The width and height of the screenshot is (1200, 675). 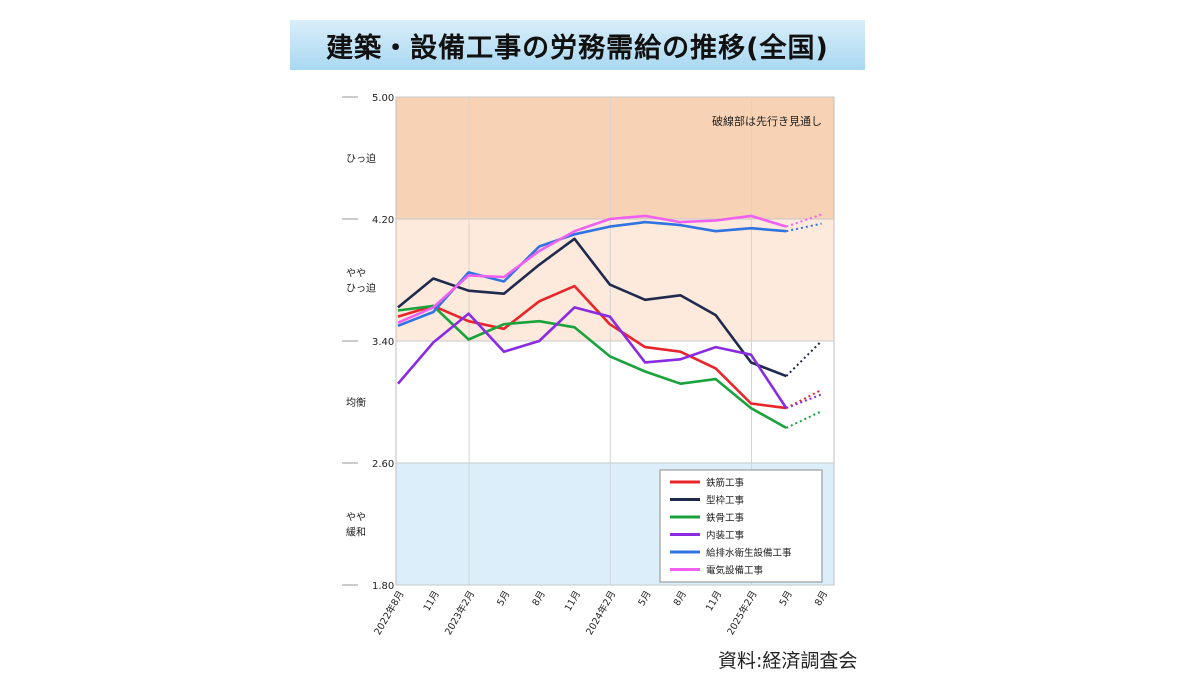 I want to click on legend-label: 給排水衛生設備工事, so click(x=749, y=553).